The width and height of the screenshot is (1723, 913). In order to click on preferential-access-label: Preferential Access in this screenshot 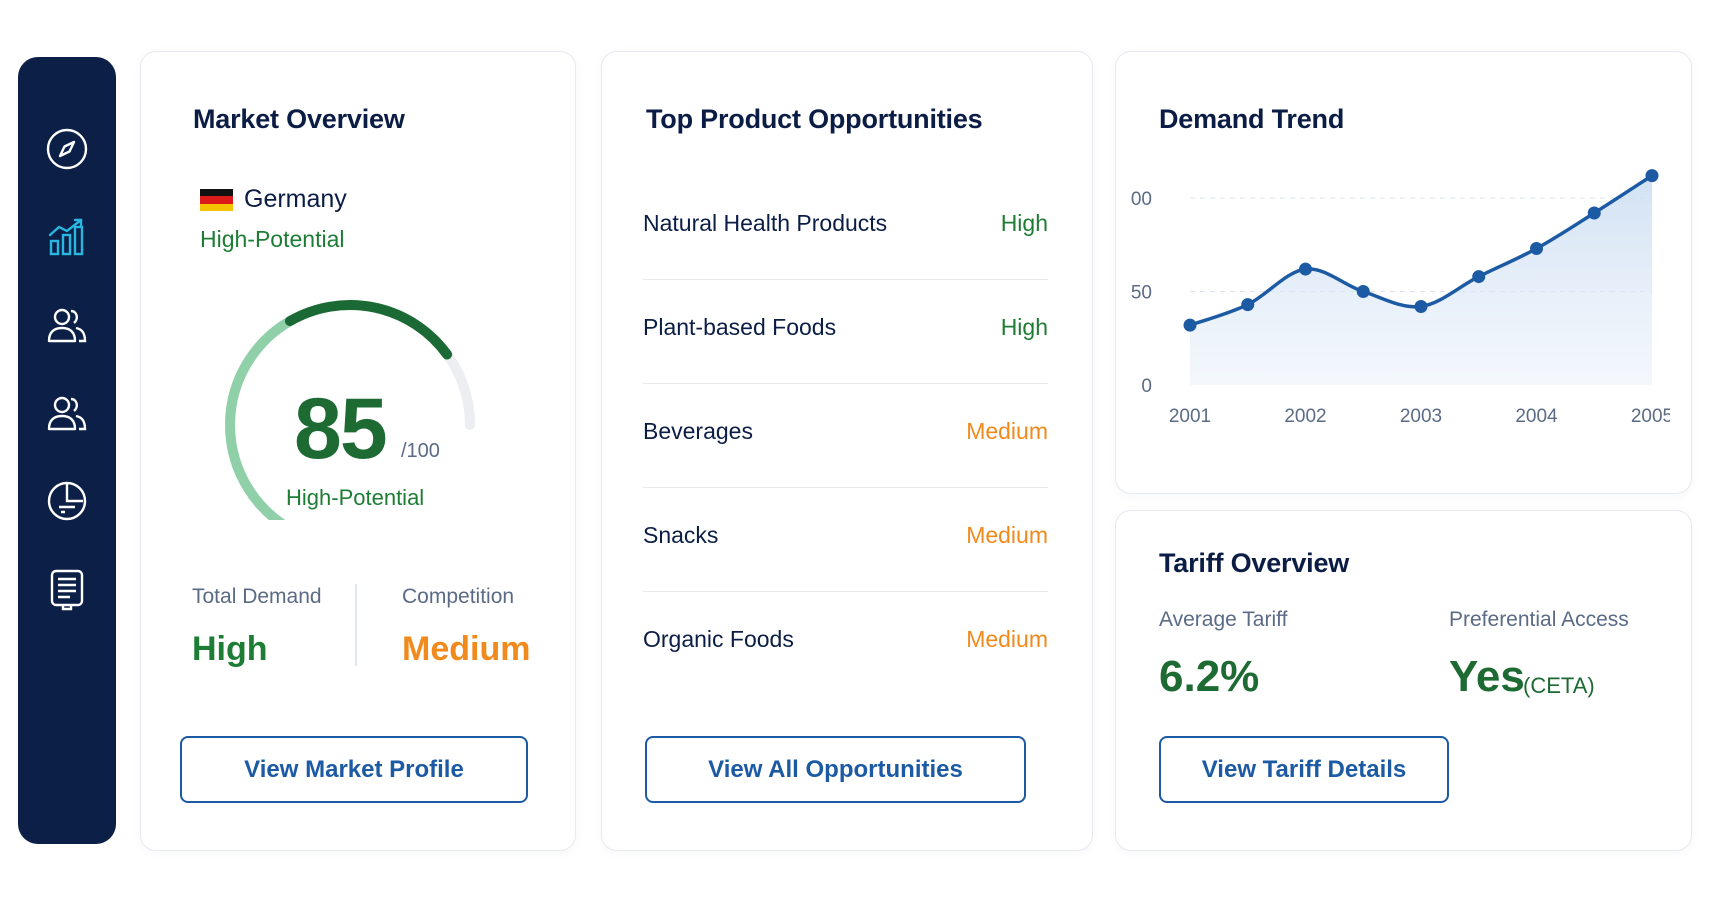, I will do `click(1539, 619)`.